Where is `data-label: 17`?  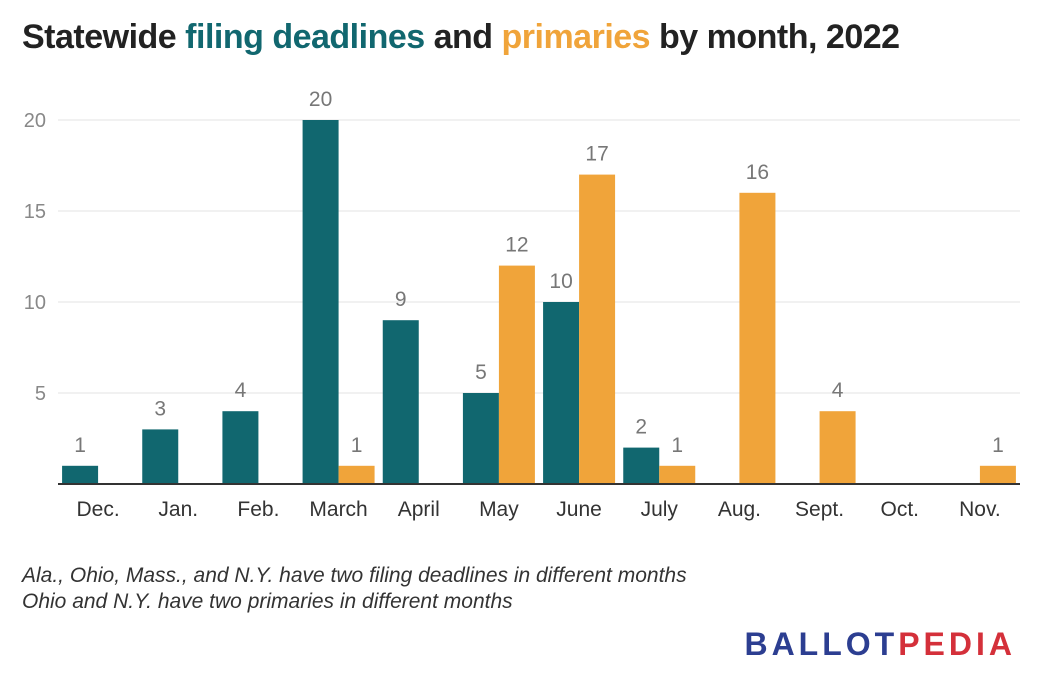
data-label: 17 is located at coordinates (596, 154).